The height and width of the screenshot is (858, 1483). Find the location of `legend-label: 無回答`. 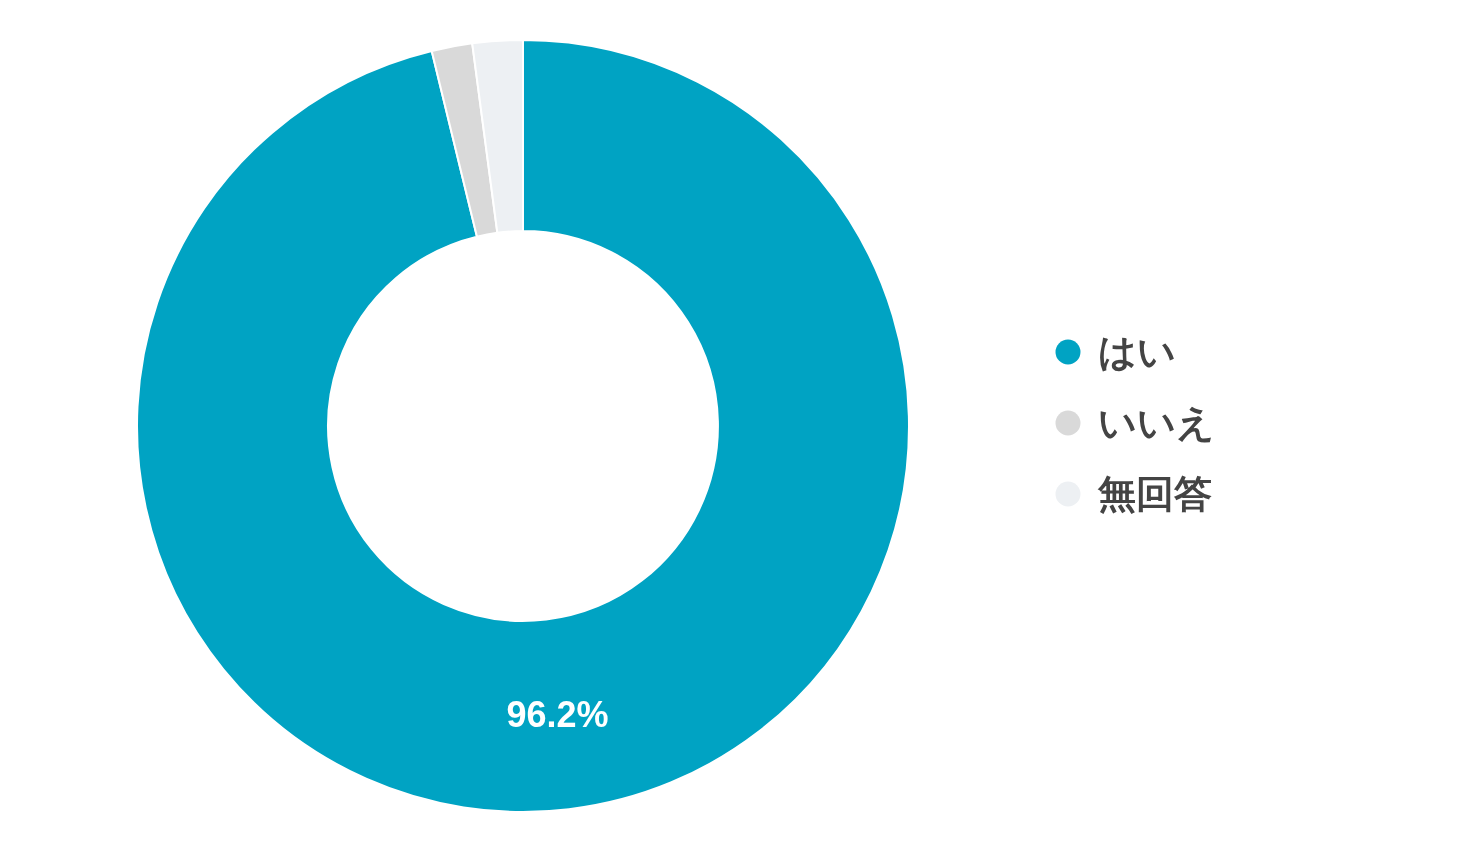

legend-label: 無回答 is located at coordinates (1154, 494).